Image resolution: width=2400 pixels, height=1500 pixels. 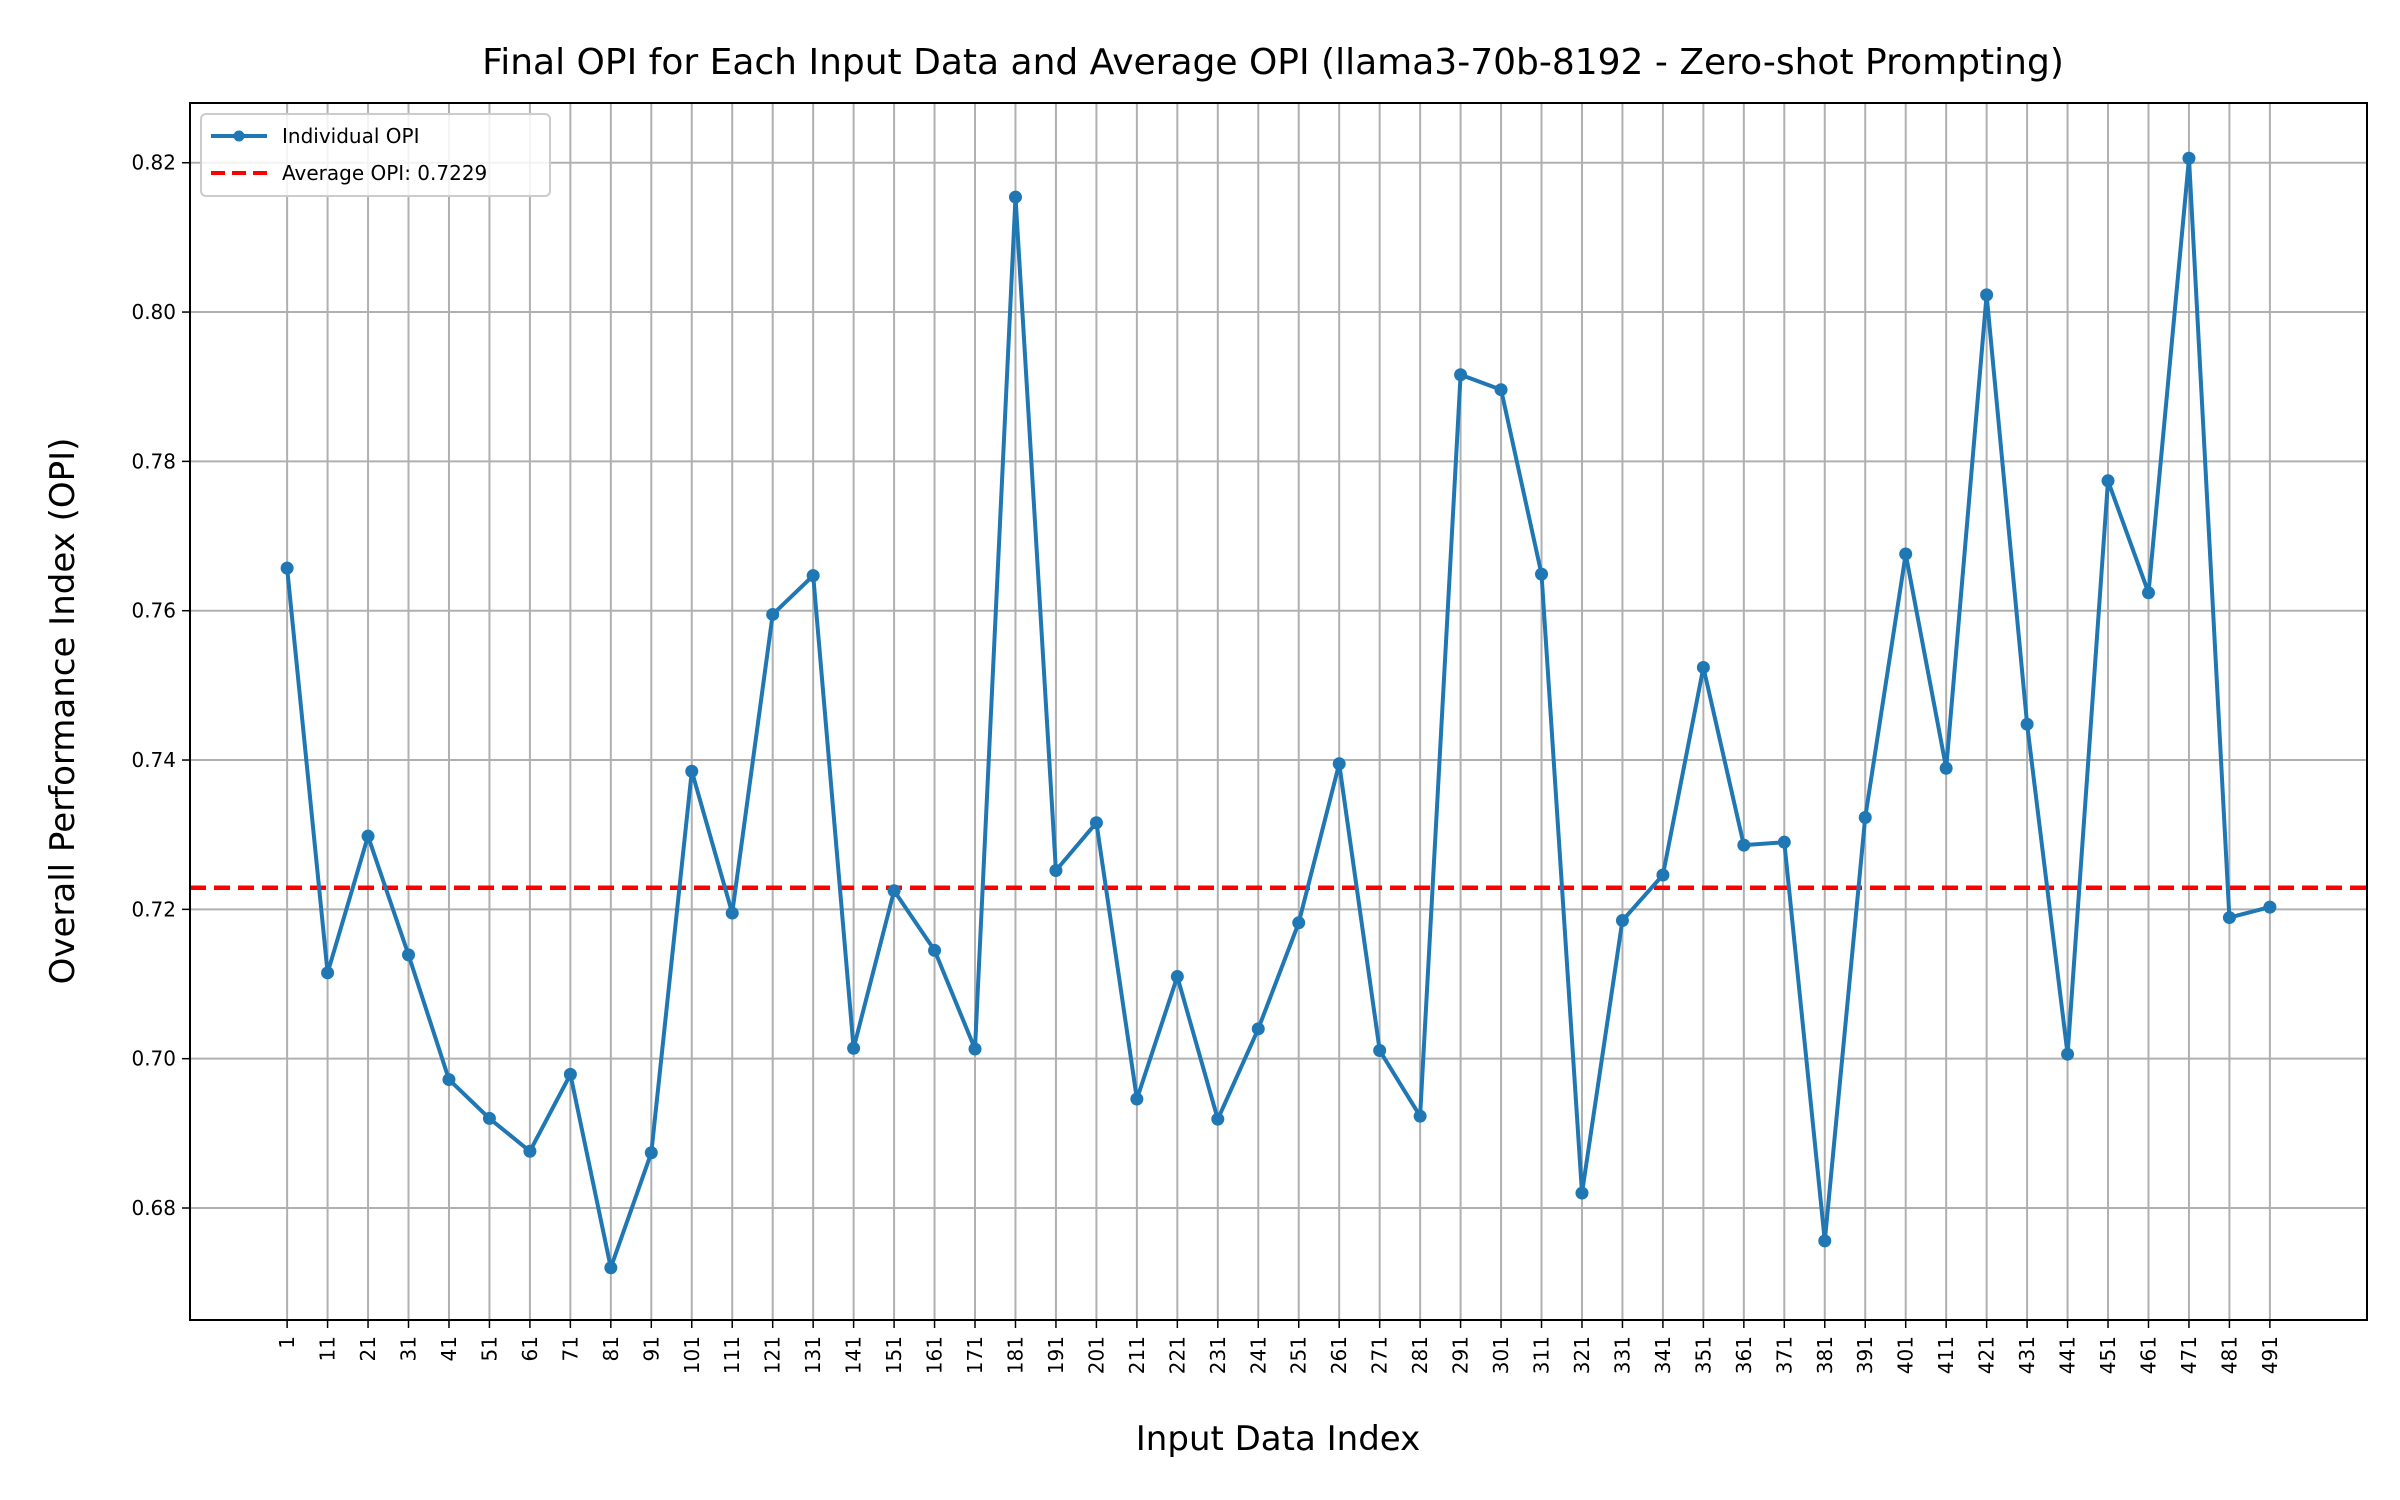 What do you see at coordinates (409, 1348) in the screenshot?
I see `x-tick-label: 31` at bounding box center [409, 1348].